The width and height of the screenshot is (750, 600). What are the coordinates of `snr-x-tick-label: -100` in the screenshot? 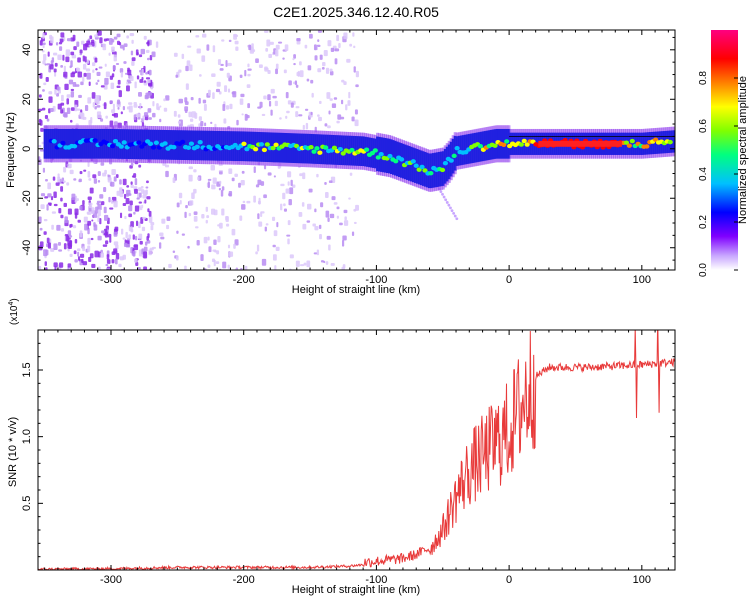 It's located at (376, 580).